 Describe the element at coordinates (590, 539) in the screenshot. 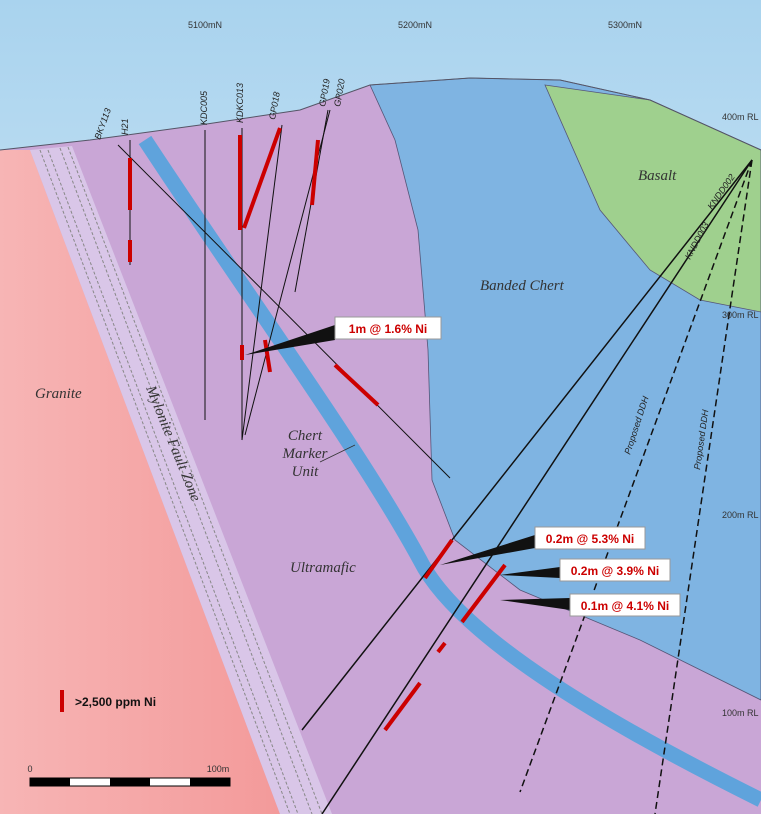

I see `callout: 0.2m @ 5.3% Ni` at that location.